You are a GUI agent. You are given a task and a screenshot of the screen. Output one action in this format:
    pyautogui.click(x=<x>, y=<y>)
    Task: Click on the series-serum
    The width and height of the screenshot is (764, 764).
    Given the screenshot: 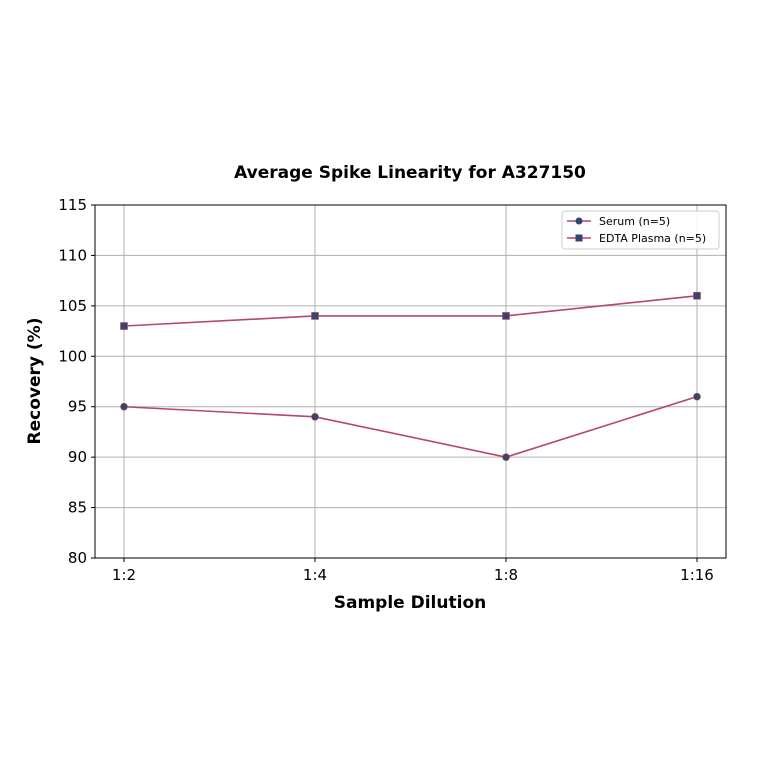 What is the action you would take?
    pyautogui.click(x=410, y=426)
    